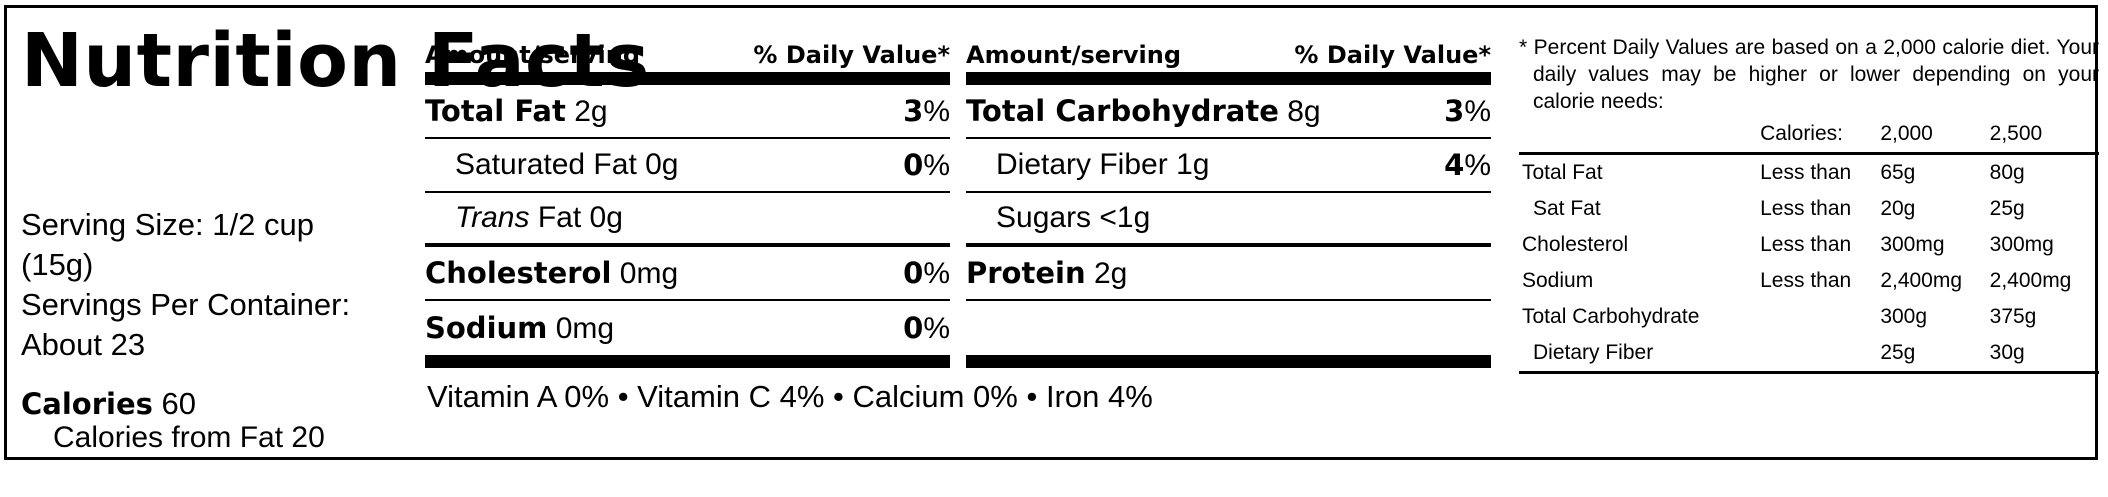 The image size is (2108, 497). Describe the element at coordinates (2013, 316) in the screenshot. I see `table-cell: 375g` at that location.